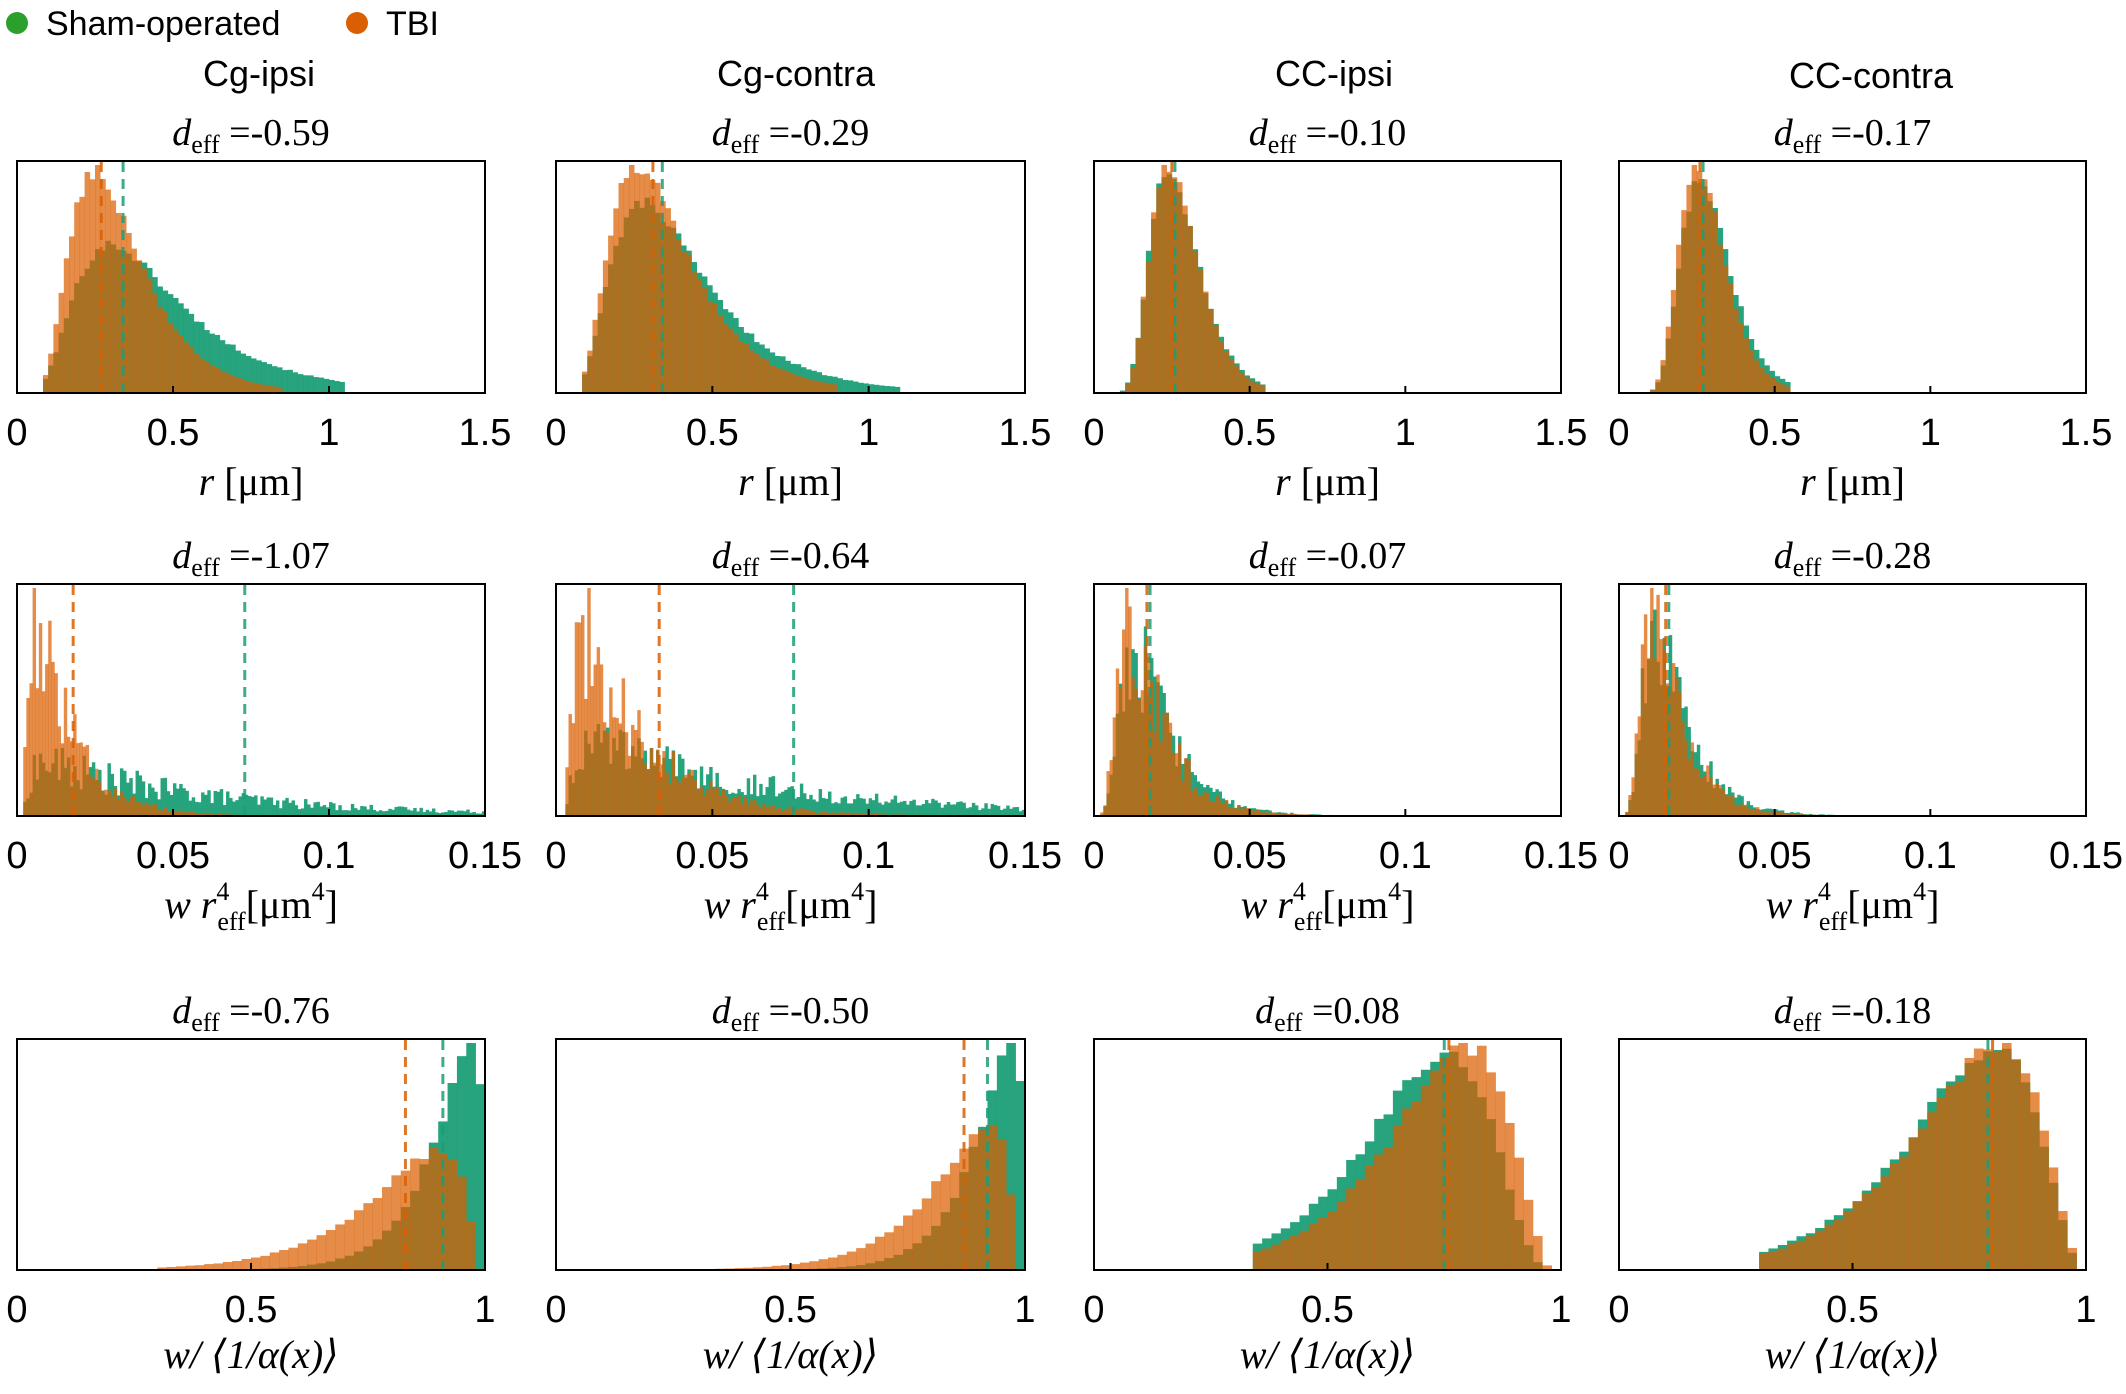 This screenshot has height=1394, width=2126. What do you see at coordinates (1774, 433) in the screenshot?
I see `x-tick-label: 0.5` at bounding box center [1774, 433].